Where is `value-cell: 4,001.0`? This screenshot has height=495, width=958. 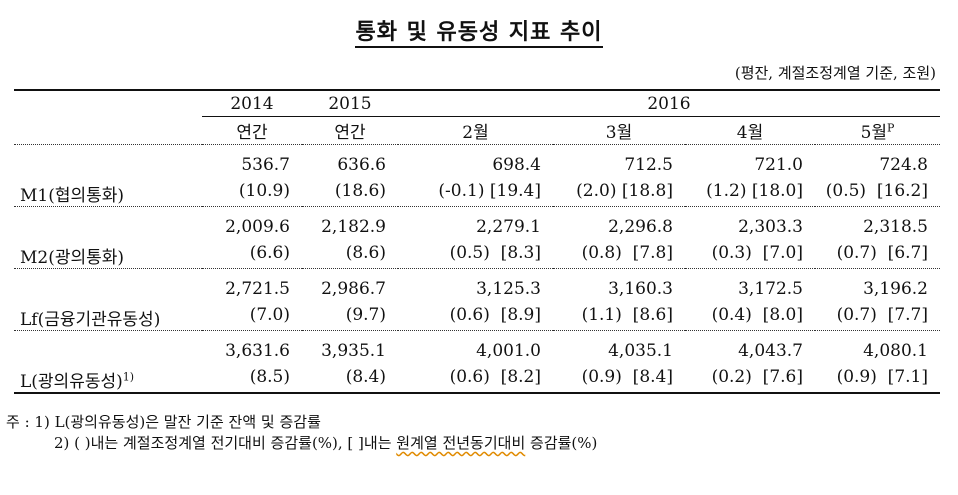 value-cell: 4,001.0 is located at coordinates (508, 351).